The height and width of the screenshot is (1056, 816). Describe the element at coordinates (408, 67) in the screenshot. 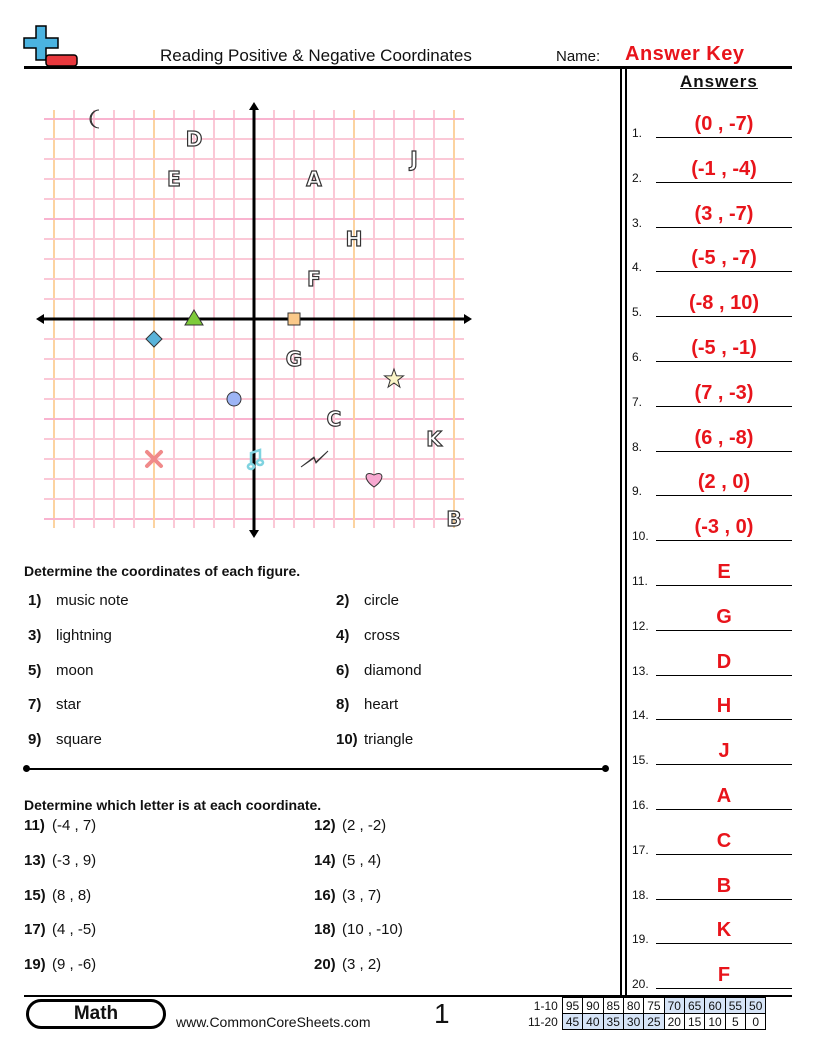

I see `header-rule` at that location.